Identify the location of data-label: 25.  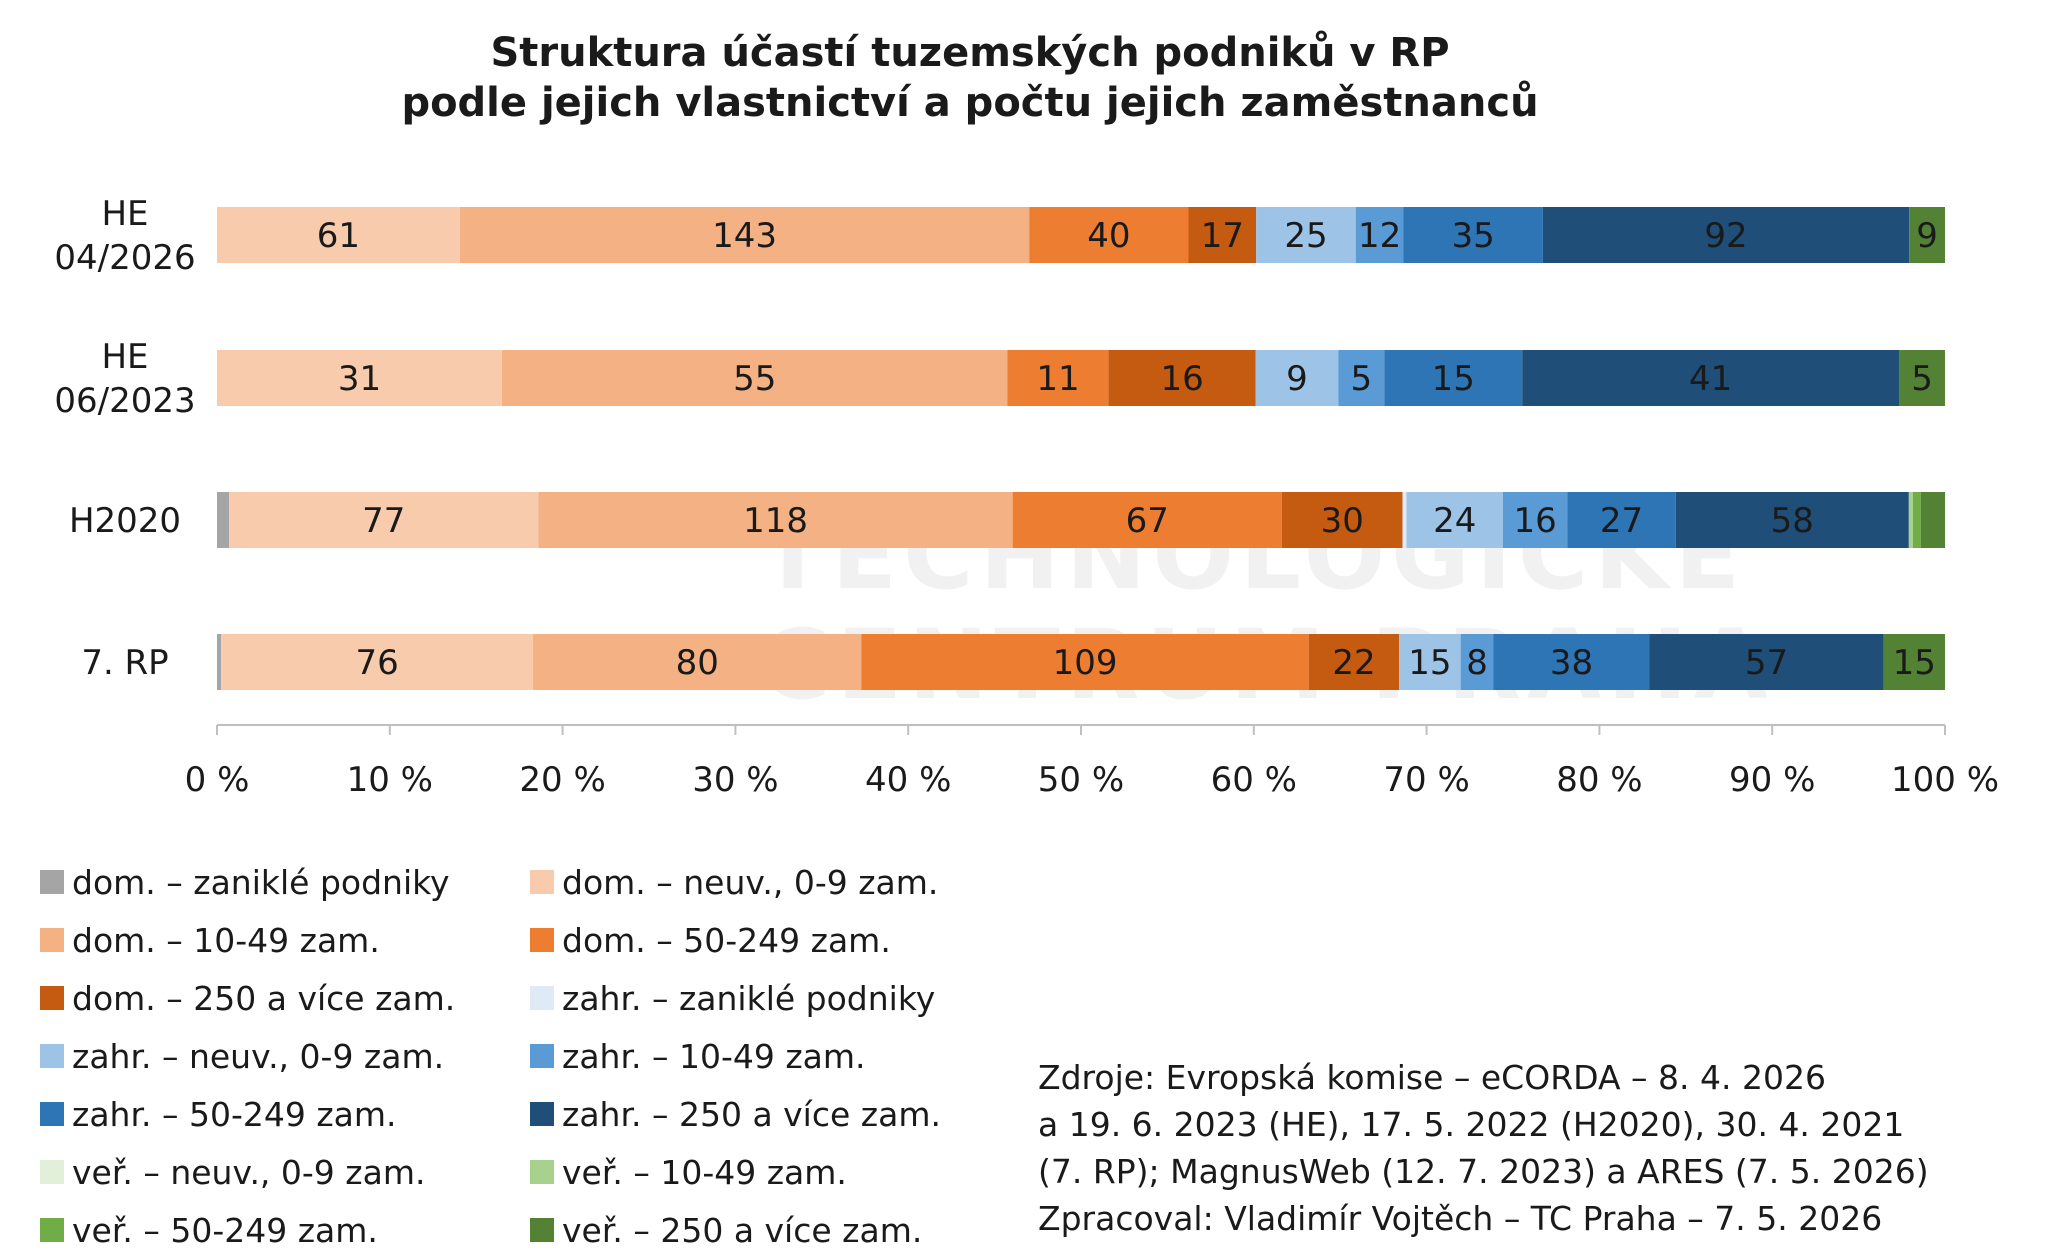
(1305, 236).